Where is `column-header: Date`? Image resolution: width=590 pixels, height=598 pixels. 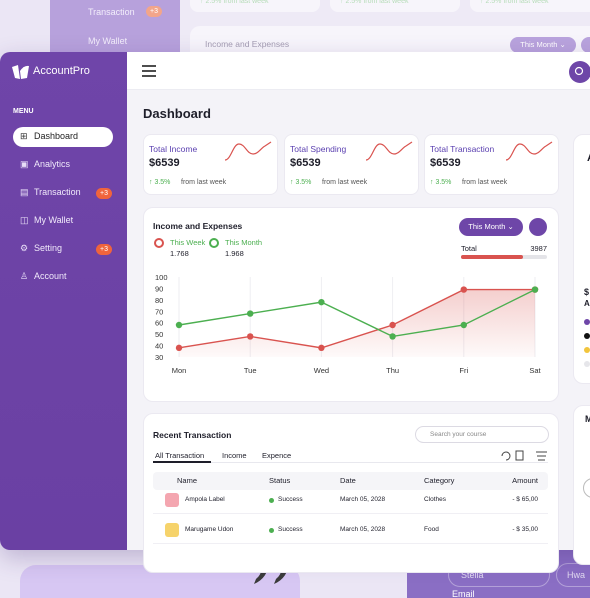 column-header: Date is located at coordinates (348, 480).